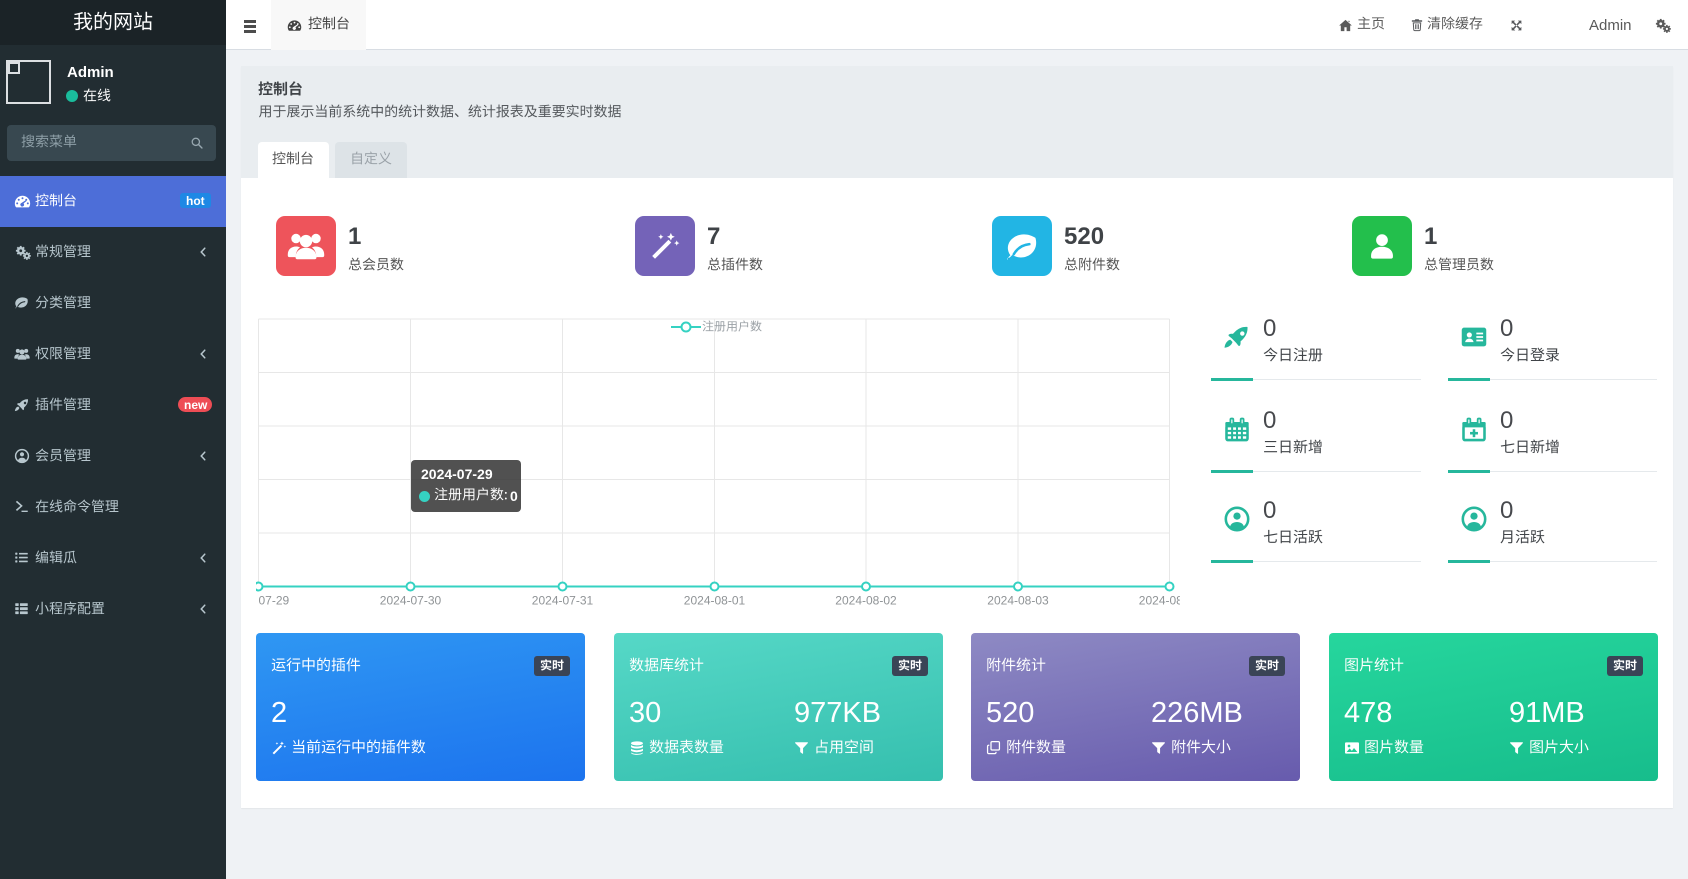 The image size is (1688, 879). Describe the element at coordinates (866, 601) in the screenshot. I see `svg-text: 2024-08-02` at that location.